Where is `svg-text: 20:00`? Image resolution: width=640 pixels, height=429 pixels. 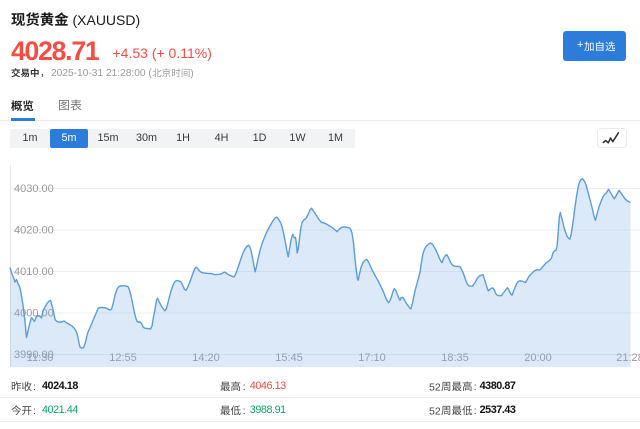
svg-text: 20:00 is located at coordinates (538, 358).